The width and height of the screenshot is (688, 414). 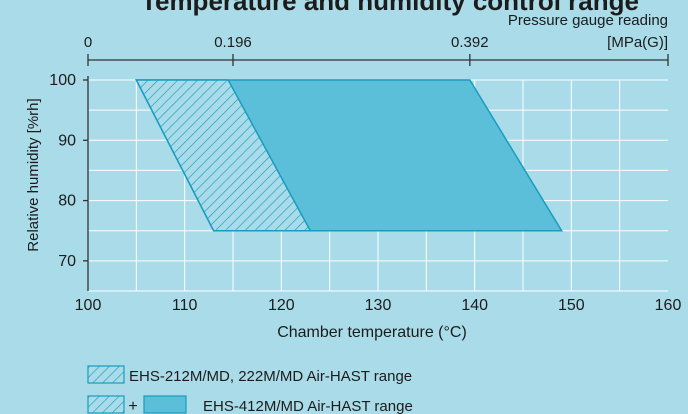 I want to click on x-axis-label: Chamber temperature (°C), so click(x=372, y=332).